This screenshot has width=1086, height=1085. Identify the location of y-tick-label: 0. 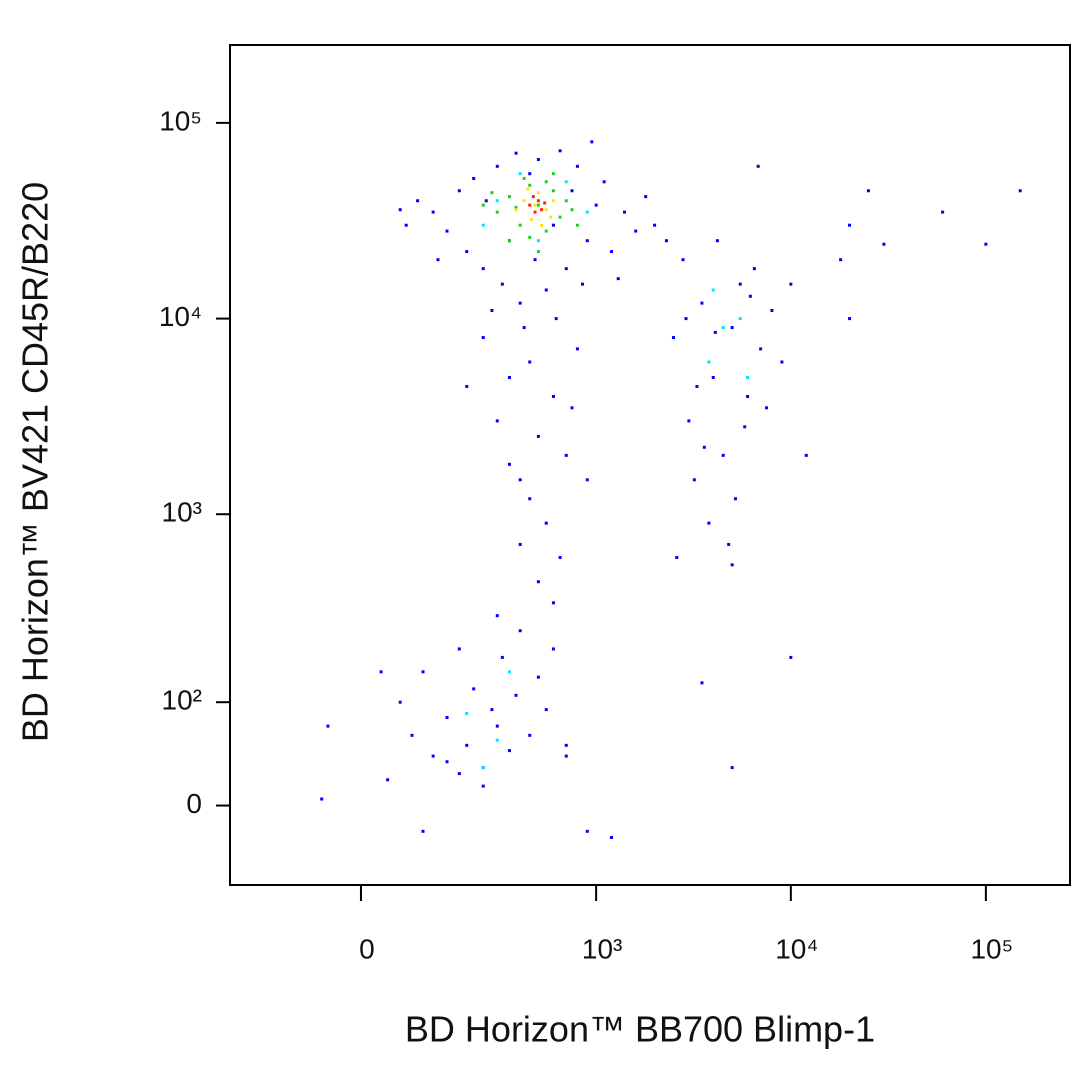
(194, 803).